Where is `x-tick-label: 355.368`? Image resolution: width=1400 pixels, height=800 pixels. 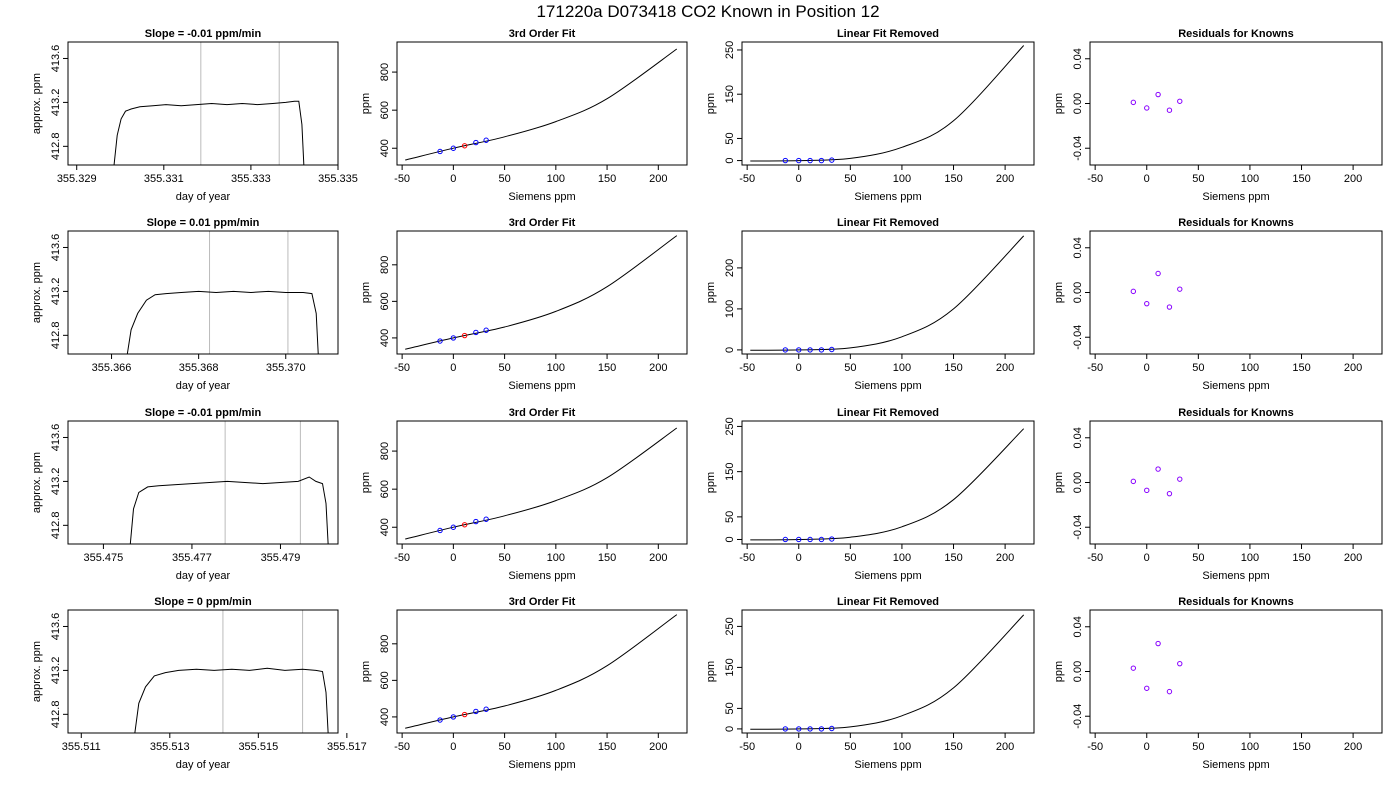 x-tick-label: 355.368 is located at coordinates (199, 368).